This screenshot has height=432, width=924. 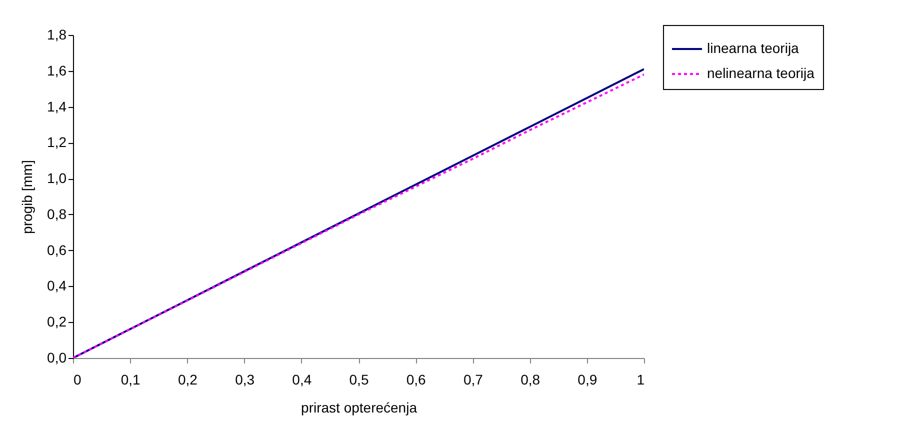 I want to click on x-axis-title: prirast opterećenja, so click(x=359, y=408).